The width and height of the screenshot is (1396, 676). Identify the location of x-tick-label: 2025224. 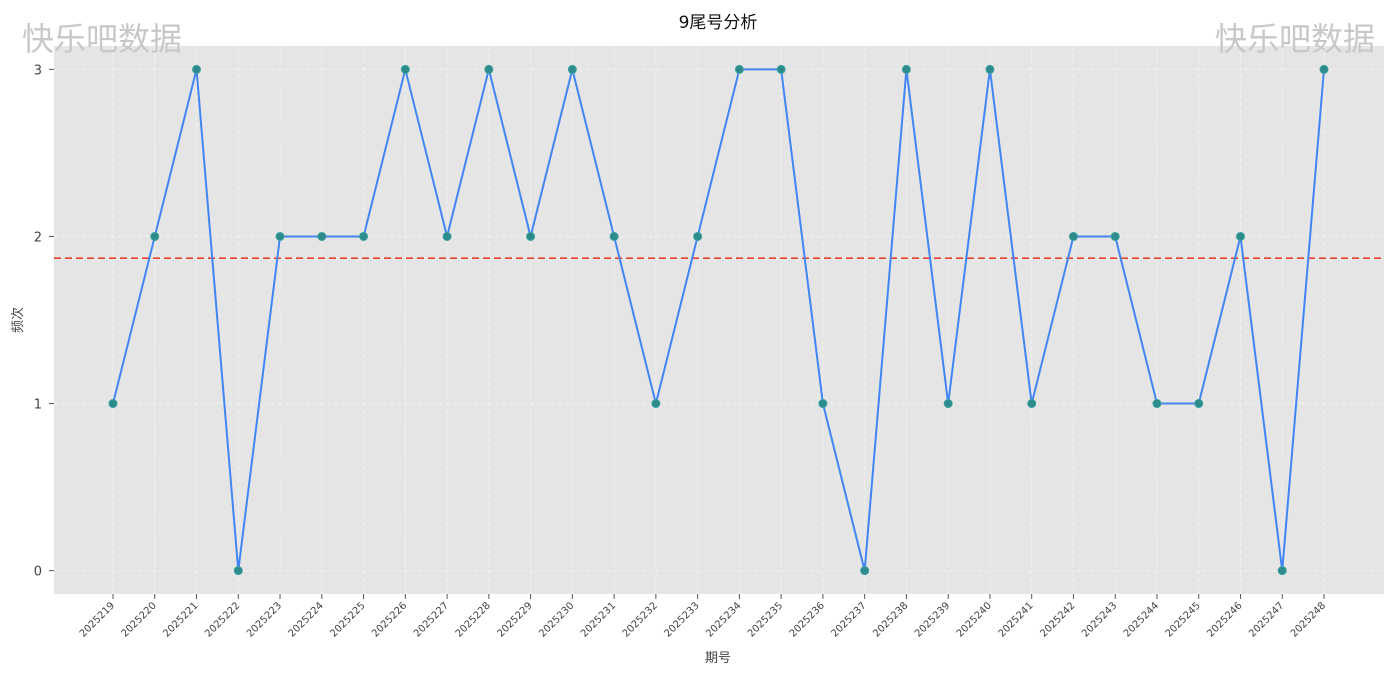
(306, 619).